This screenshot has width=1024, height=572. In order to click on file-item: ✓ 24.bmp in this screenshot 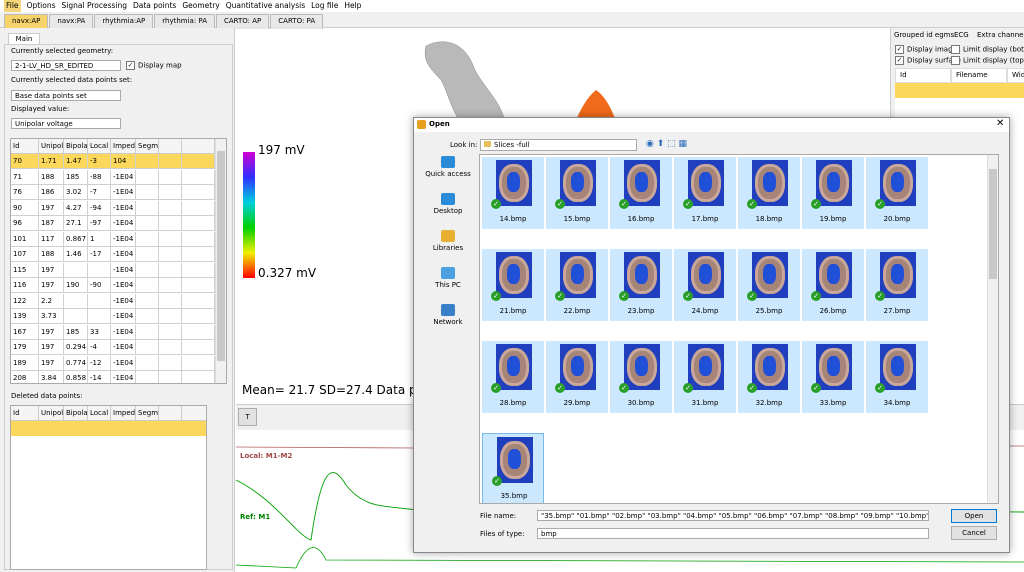, I will do `click(705, 285)`.